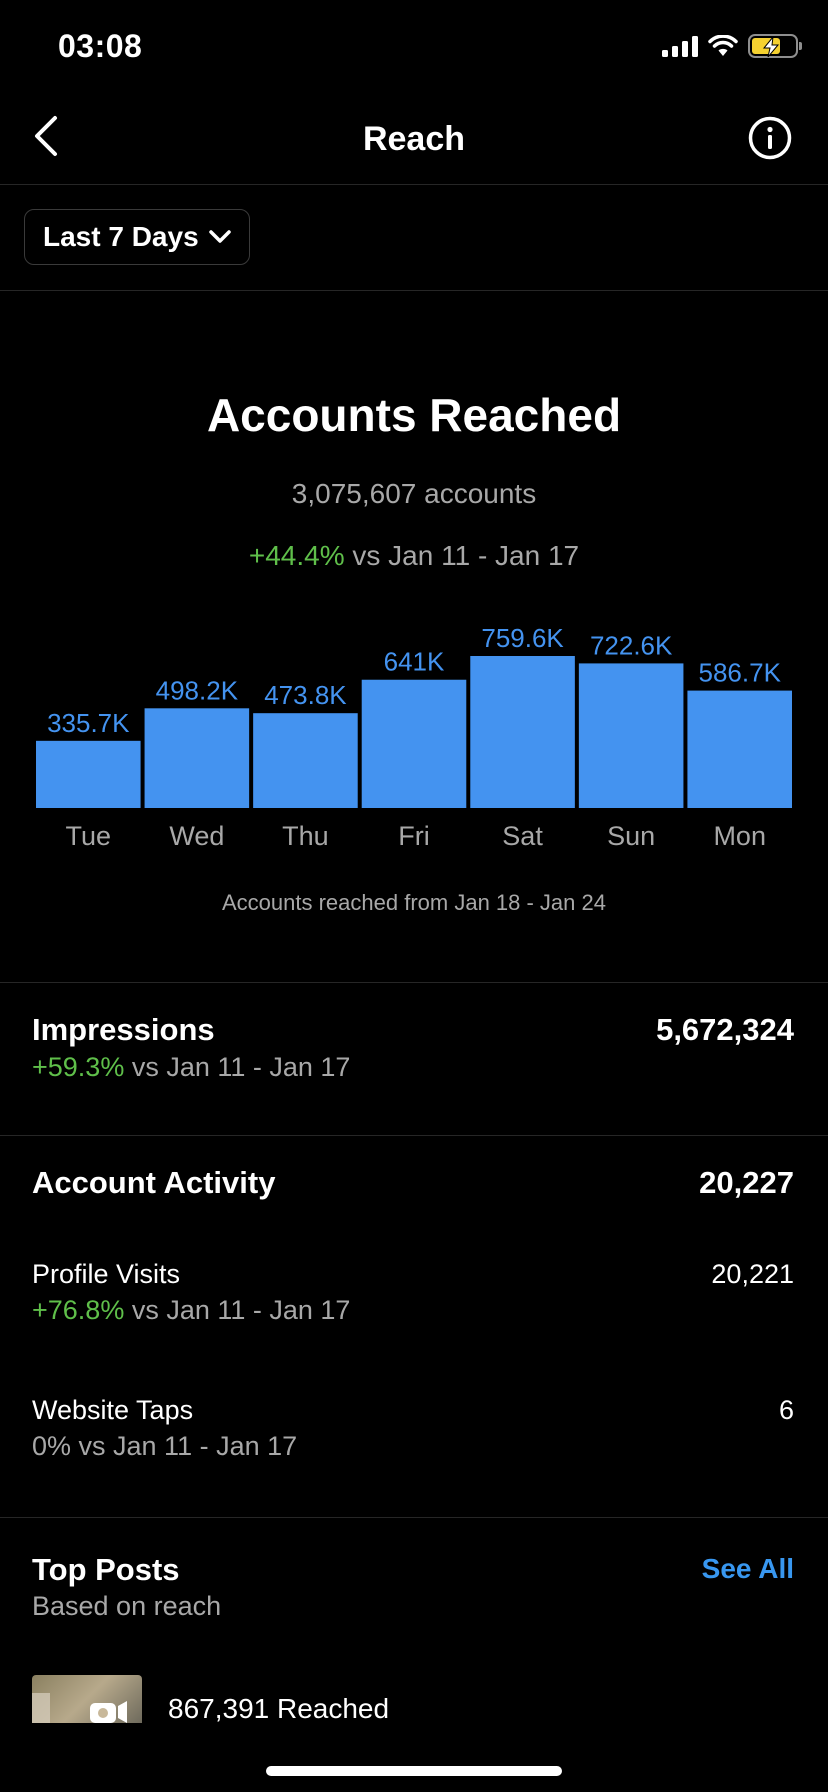 The image size is (828, 1792). Describe the element at coordinates (786, 1410) in the screenshot. I see `website-taps-value: 6` at that location.